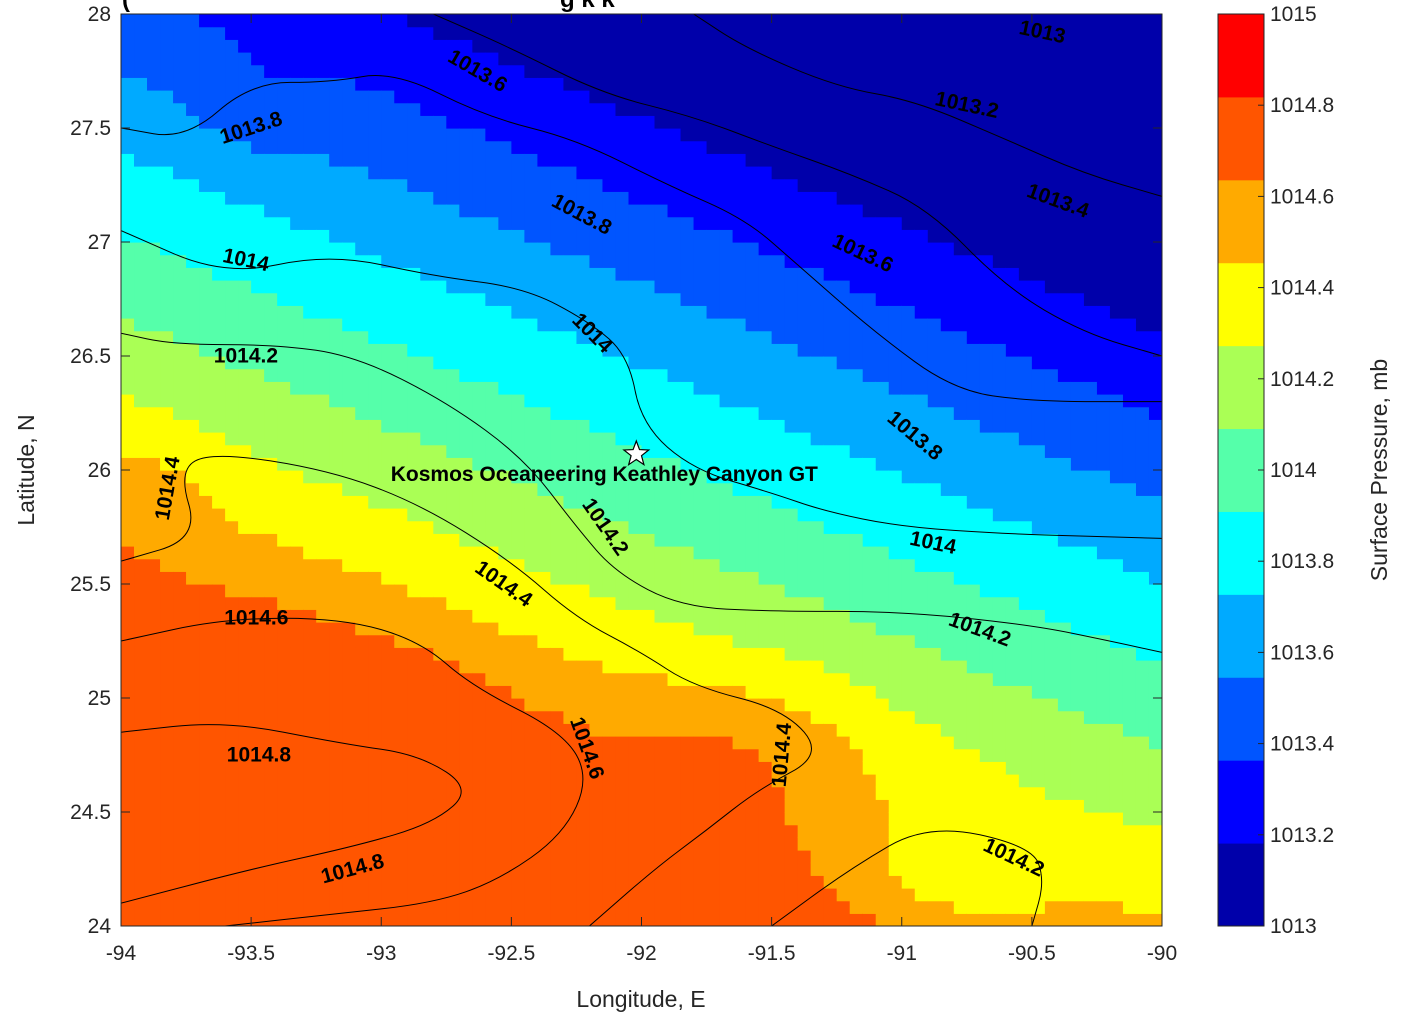  I want to click on y-tick-label: 25, so click(99, 698).